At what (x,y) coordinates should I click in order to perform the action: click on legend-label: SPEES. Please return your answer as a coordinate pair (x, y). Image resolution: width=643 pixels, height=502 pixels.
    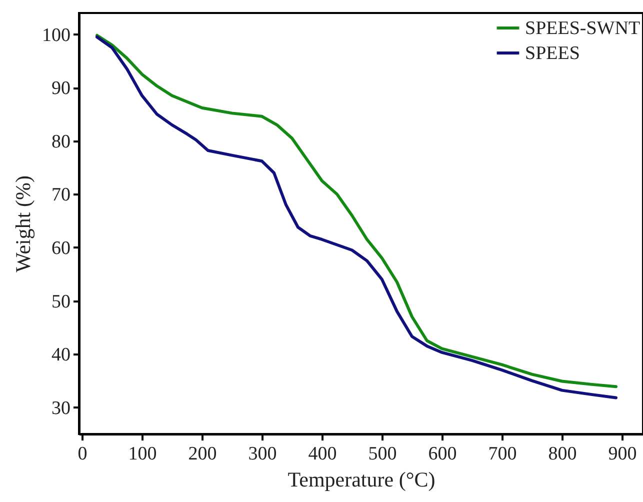
    Looking at the image, I should click on (552, 53).